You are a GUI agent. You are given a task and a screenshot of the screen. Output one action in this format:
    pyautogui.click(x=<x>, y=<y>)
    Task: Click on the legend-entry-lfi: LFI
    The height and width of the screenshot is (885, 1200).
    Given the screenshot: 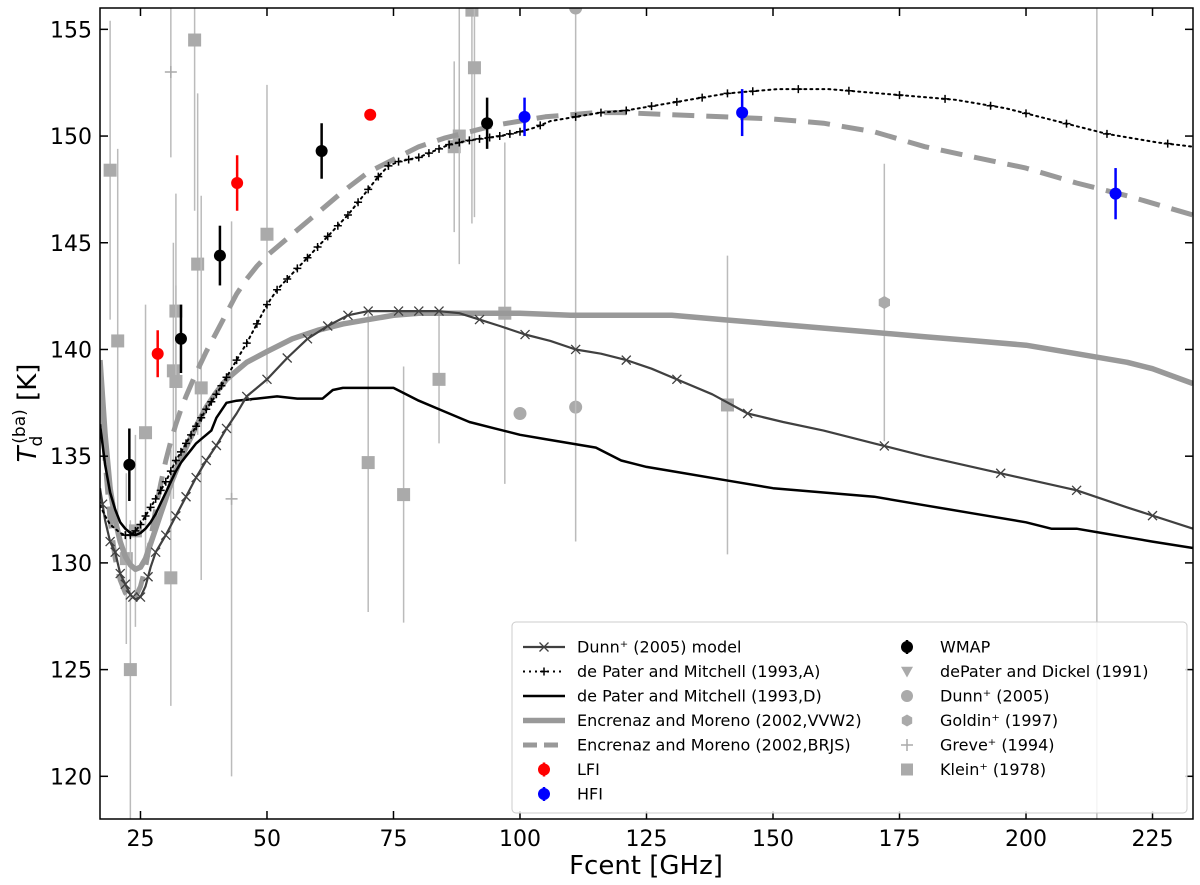 What is the action you would take?
    pyautogui.click(x=569, y=769)
    